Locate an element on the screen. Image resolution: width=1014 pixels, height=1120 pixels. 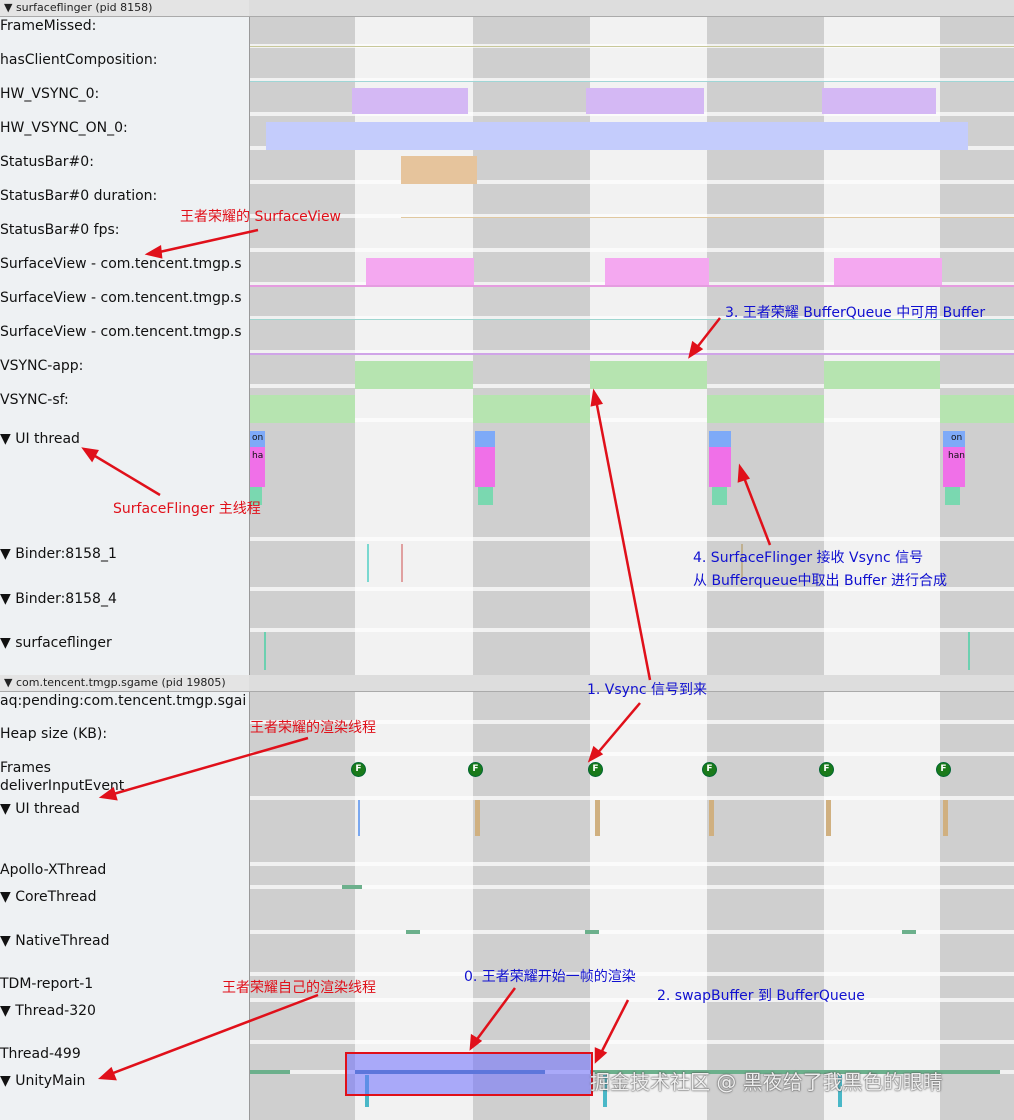
track-label: ▼ CoreThread is located at coordinates (48, 897).